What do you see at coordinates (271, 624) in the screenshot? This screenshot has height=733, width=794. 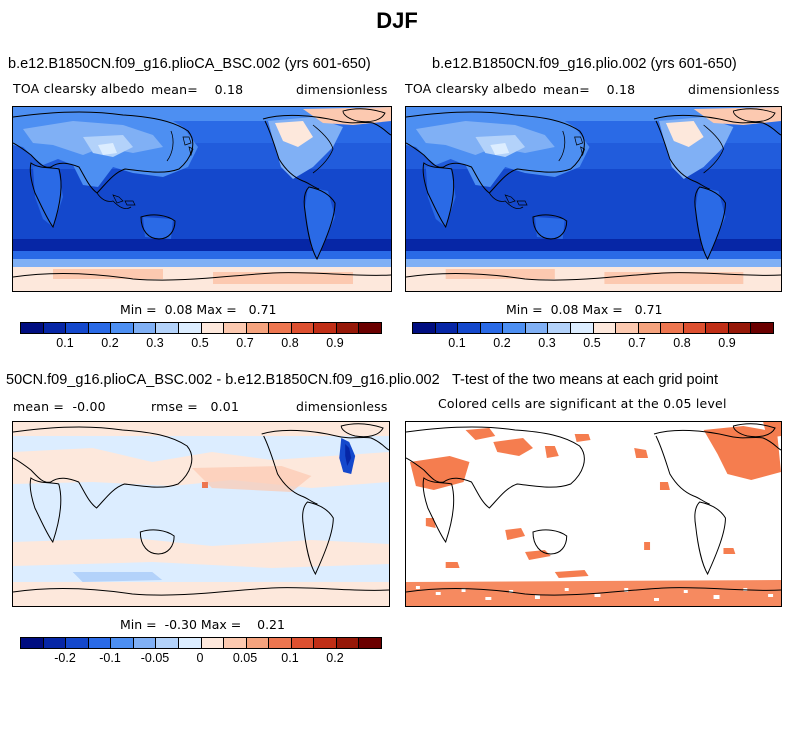 I see `max-value: 0.21` at bounding box center [271, 624].